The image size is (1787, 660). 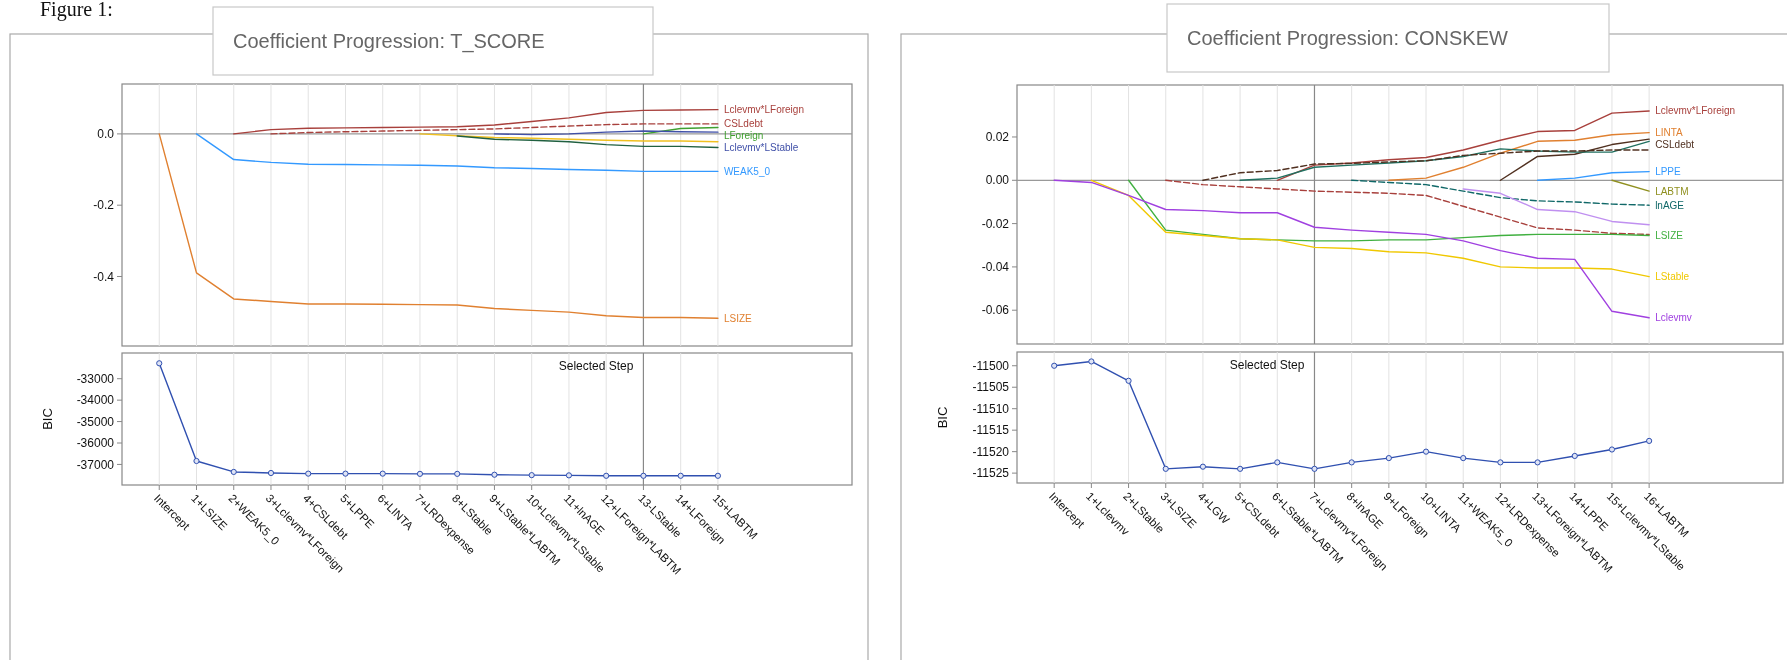 I want to click on y-tick-label: -37000, so click(x=95, y=464).